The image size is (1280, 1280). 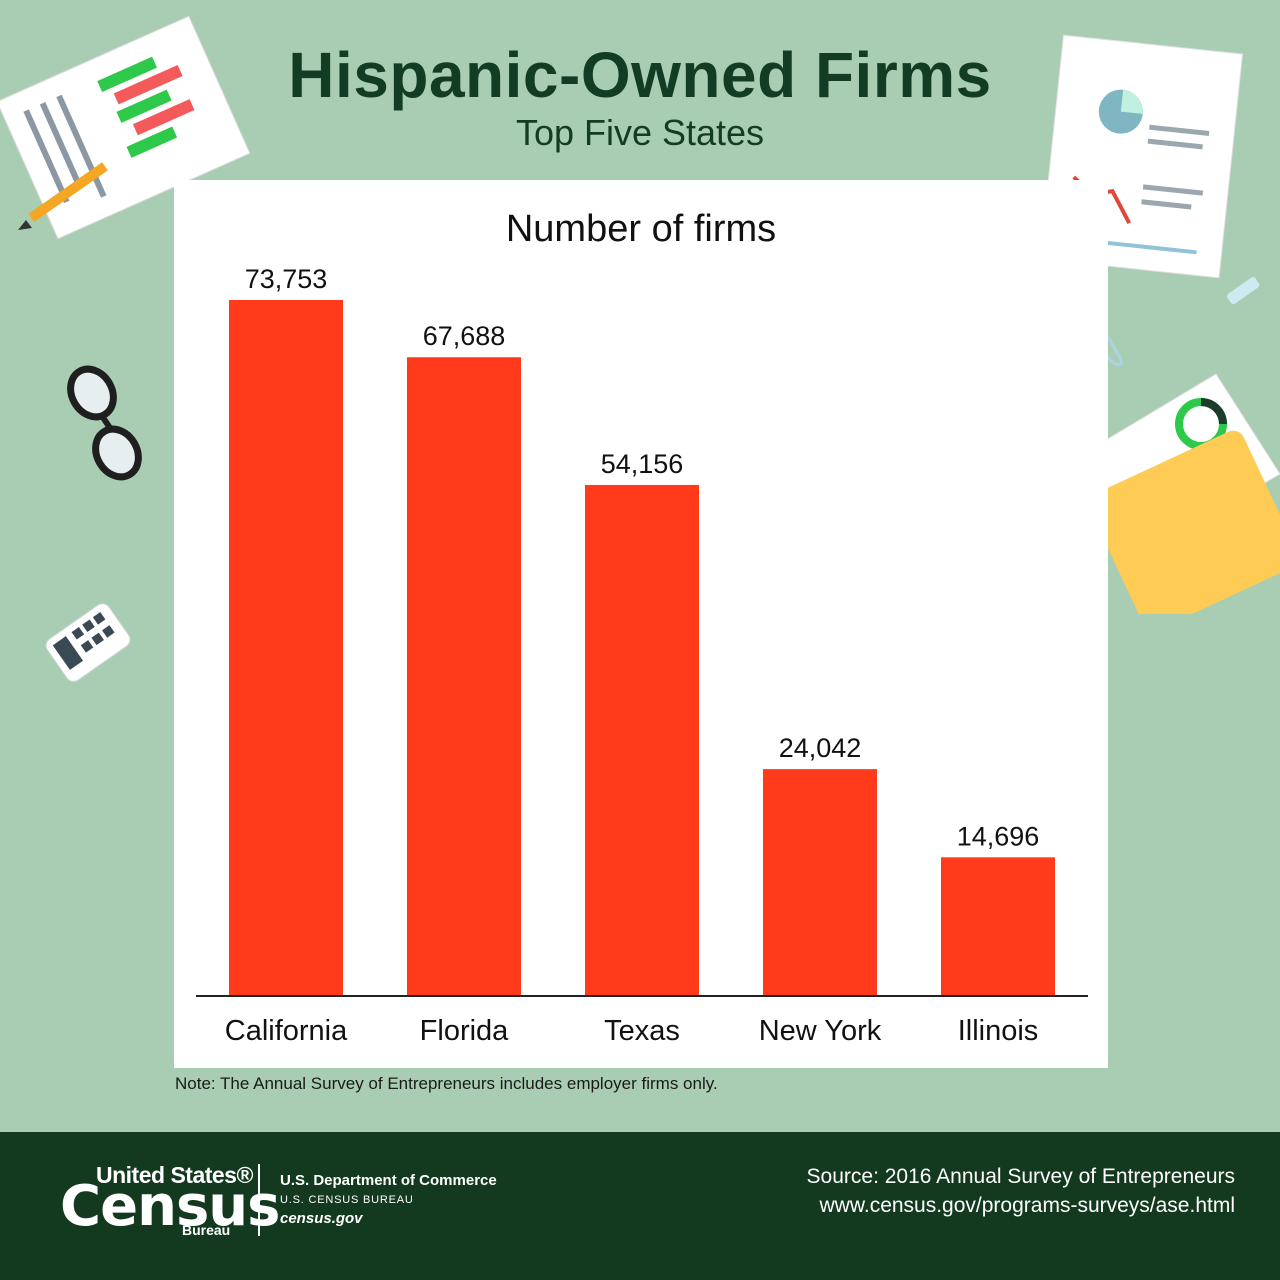 What do you see at coordinates (286, 1031) in the screenshot?
I see `category-label: California` at bounding box center [286, 1031].